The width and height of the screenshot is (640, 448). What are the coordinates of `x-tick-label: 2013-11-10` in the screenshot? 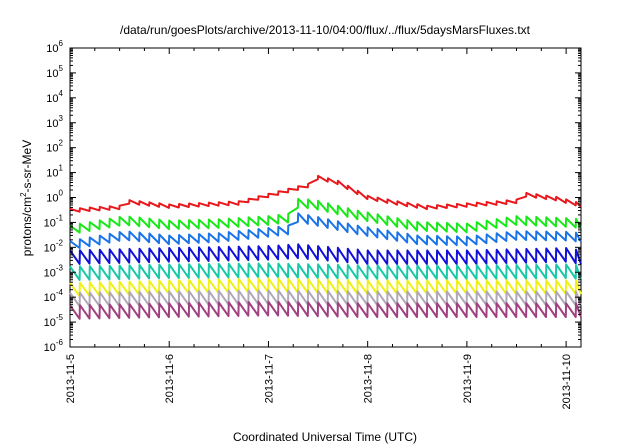 It's located at (567, 381).